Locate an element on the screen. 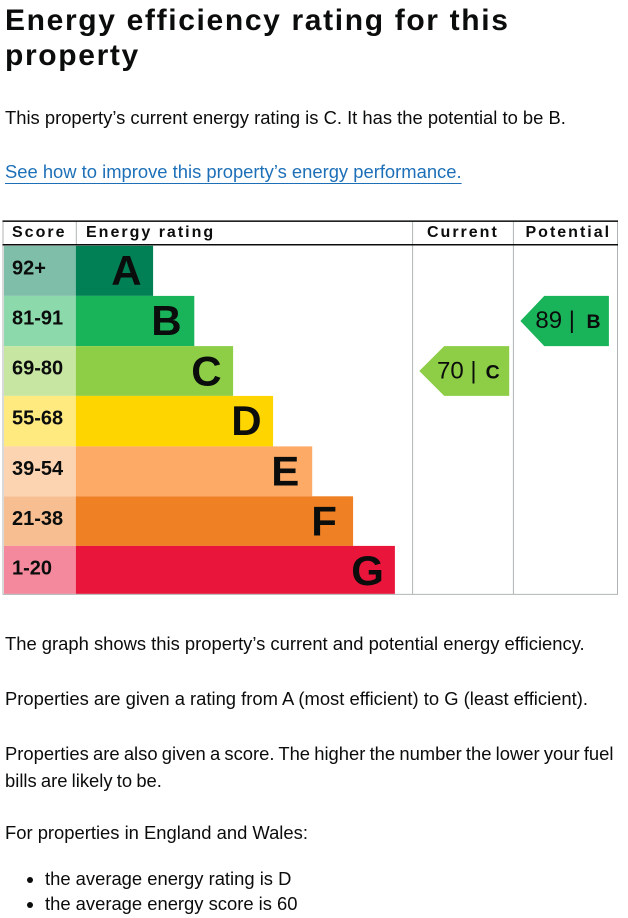 This screenshot has height=918, width=628. svg-text: E is located at coordinates (285, 471).